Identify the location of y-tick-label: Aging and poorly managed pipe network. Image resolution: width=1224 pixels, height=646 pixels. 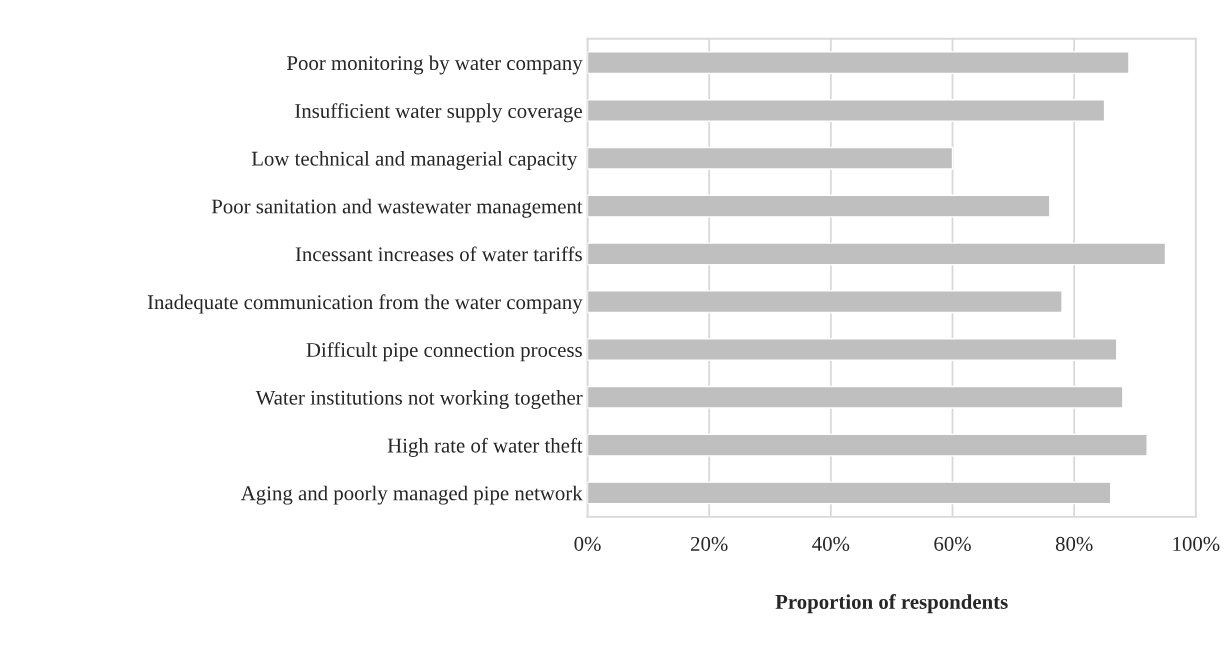
(411, 495).